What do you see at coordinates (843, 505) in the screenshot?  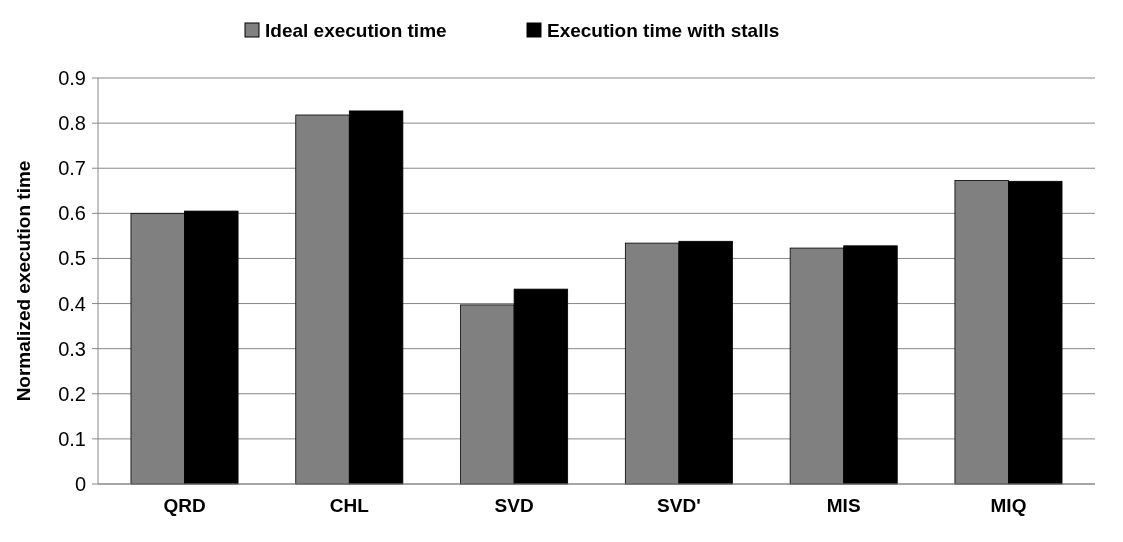 I see `x-tick-label: MIS` at bounding box center [843, 505].